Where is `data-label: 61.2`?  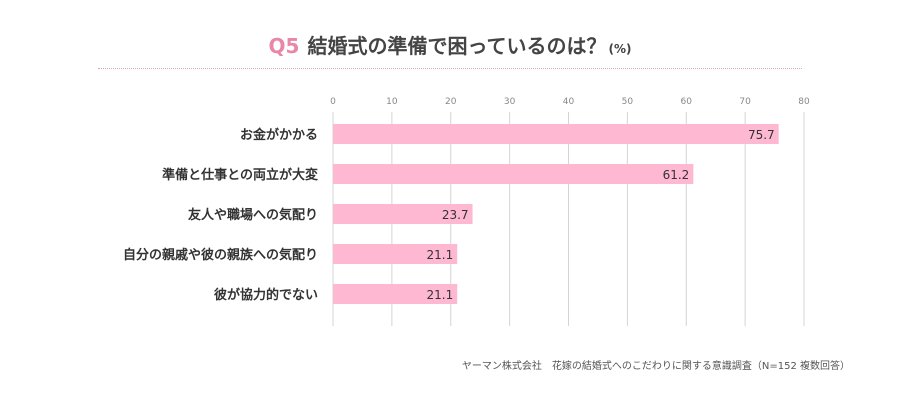
data-label: 61.2 is located at coordinates (676, 175).